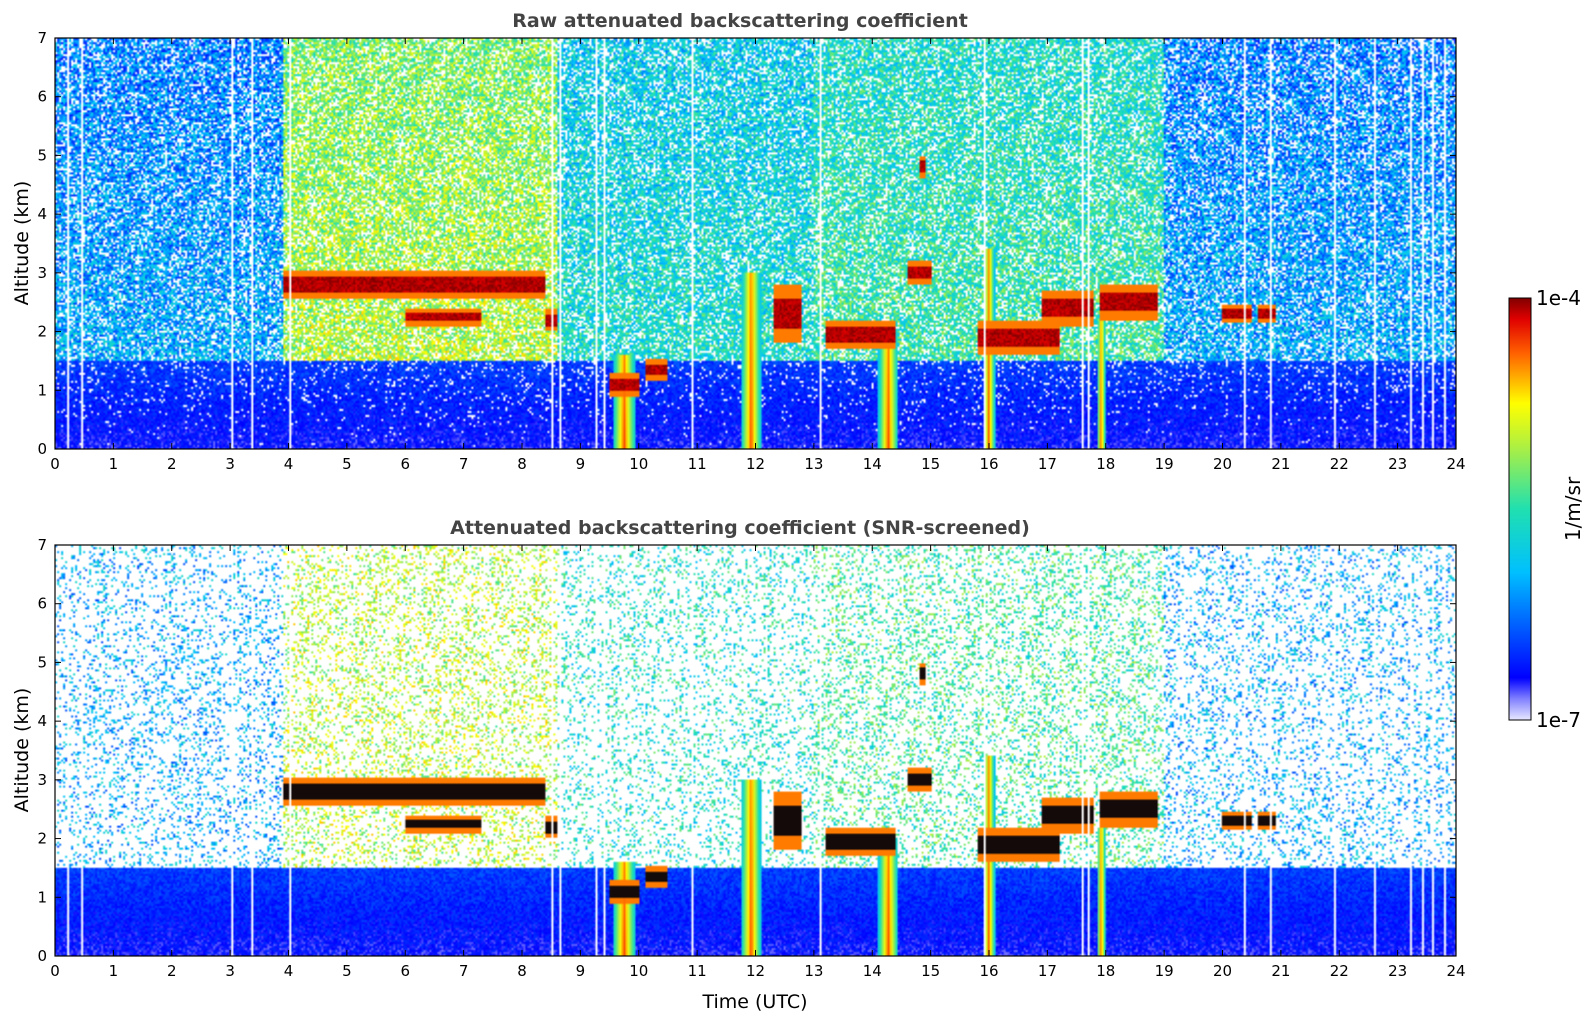 This screenshot has height=1024, width=1595. What do you see at coordinates (1546, 509) in the screenshot?
I see `colorbar: 1e-4 1e-7 1/m/sr` at bounding box center [1546, 509].